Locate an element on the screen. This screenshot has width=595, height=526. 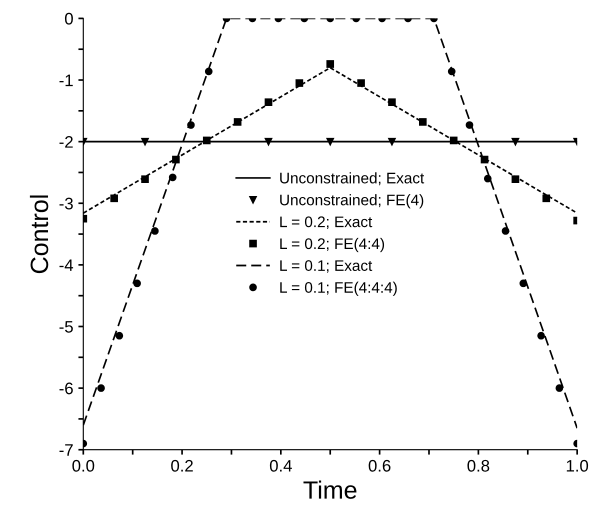
legend-label: Unconstrained; Exact is located at coordinates (352, 179).